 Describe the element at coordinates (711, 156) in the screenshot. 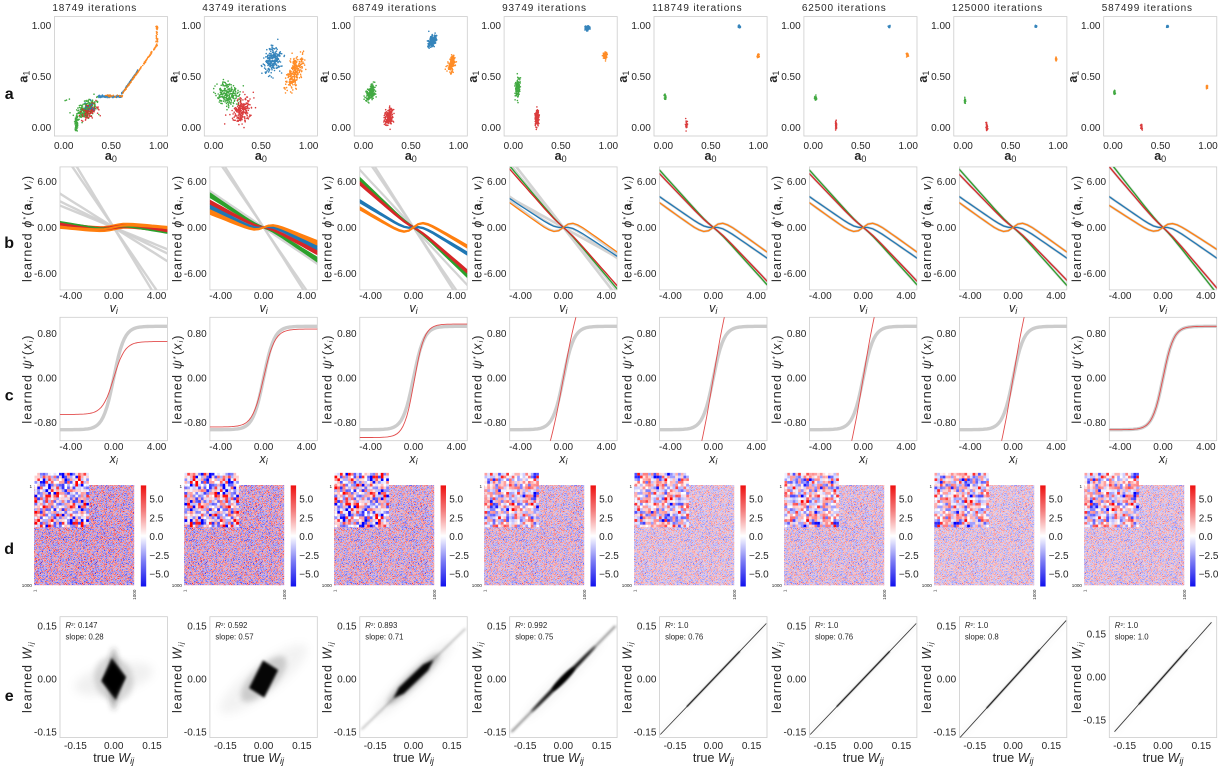

I see `svg-text: a0` at that location.